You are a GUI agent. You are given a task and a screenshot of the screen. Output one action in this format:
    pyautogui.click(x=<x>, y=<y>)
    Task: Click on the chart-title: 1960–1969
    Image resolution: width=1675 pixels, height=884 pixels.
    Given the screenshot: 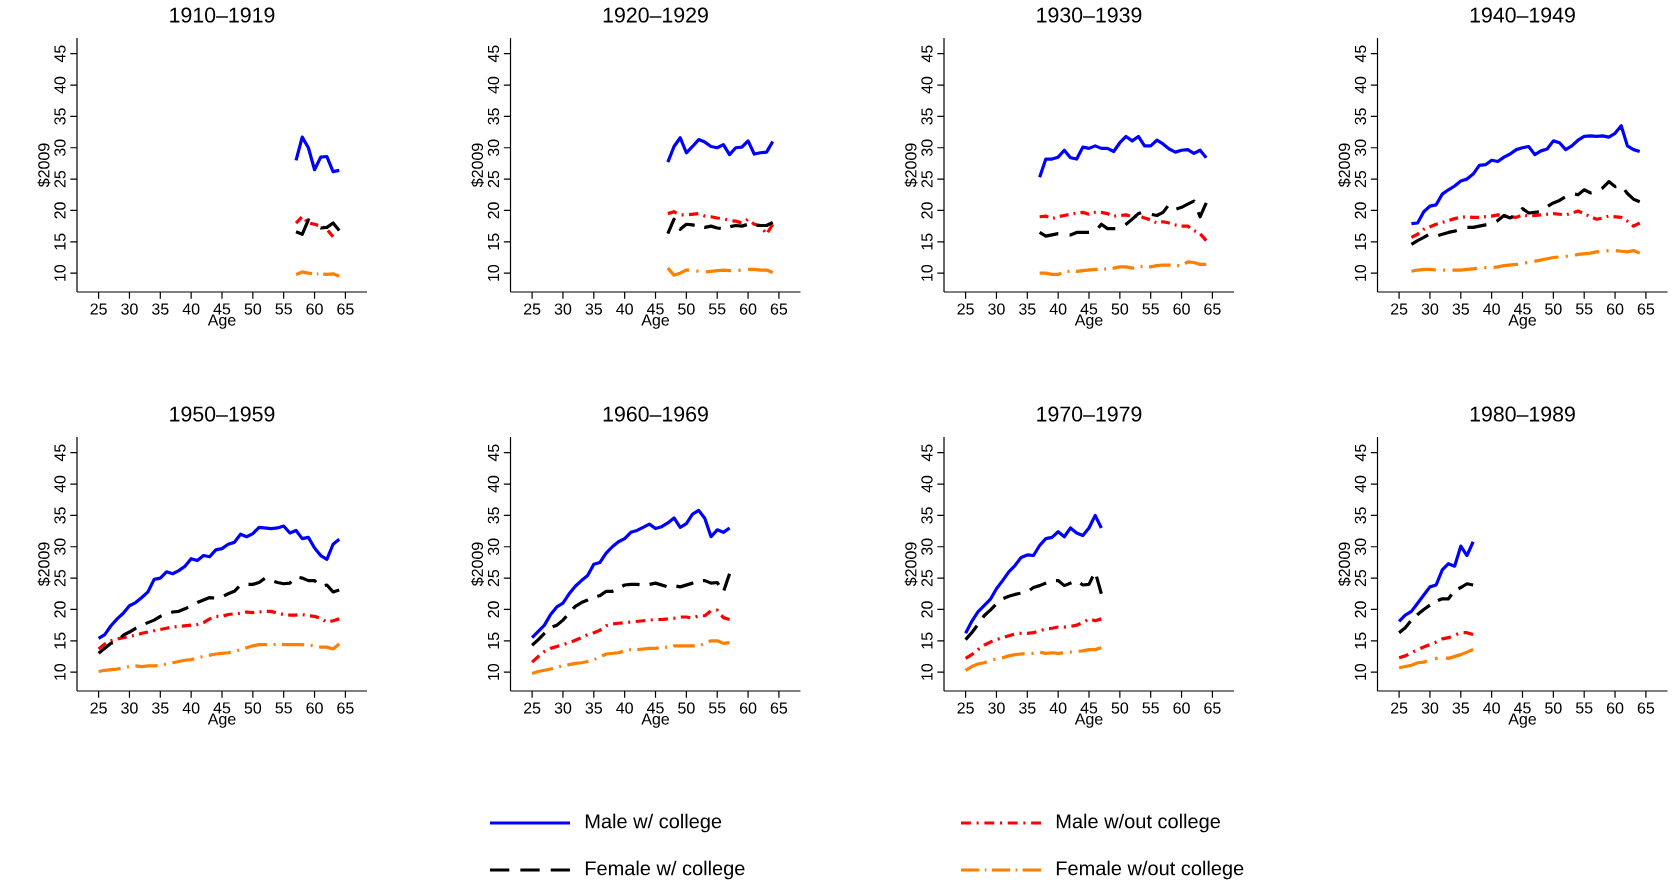 What is the action you would take?
    pyautogui.click(x=655, y=414)
    